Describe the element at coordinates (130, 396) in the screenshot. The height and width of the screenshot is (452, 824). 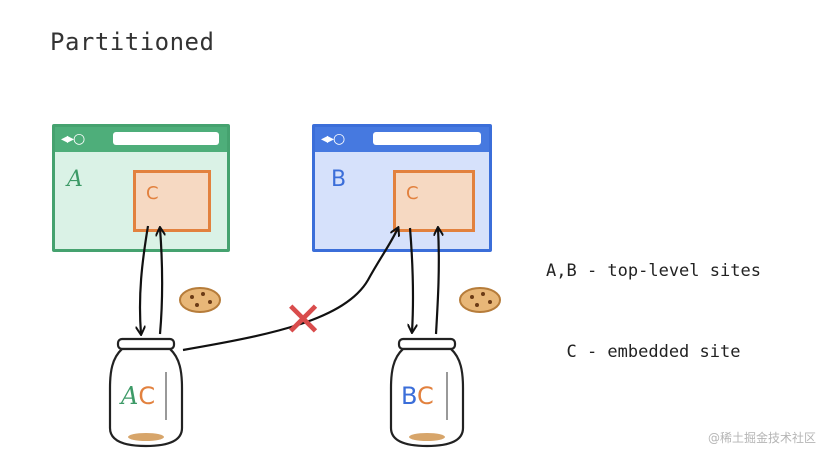
I see `jar-top-level-letter: A` at that location.